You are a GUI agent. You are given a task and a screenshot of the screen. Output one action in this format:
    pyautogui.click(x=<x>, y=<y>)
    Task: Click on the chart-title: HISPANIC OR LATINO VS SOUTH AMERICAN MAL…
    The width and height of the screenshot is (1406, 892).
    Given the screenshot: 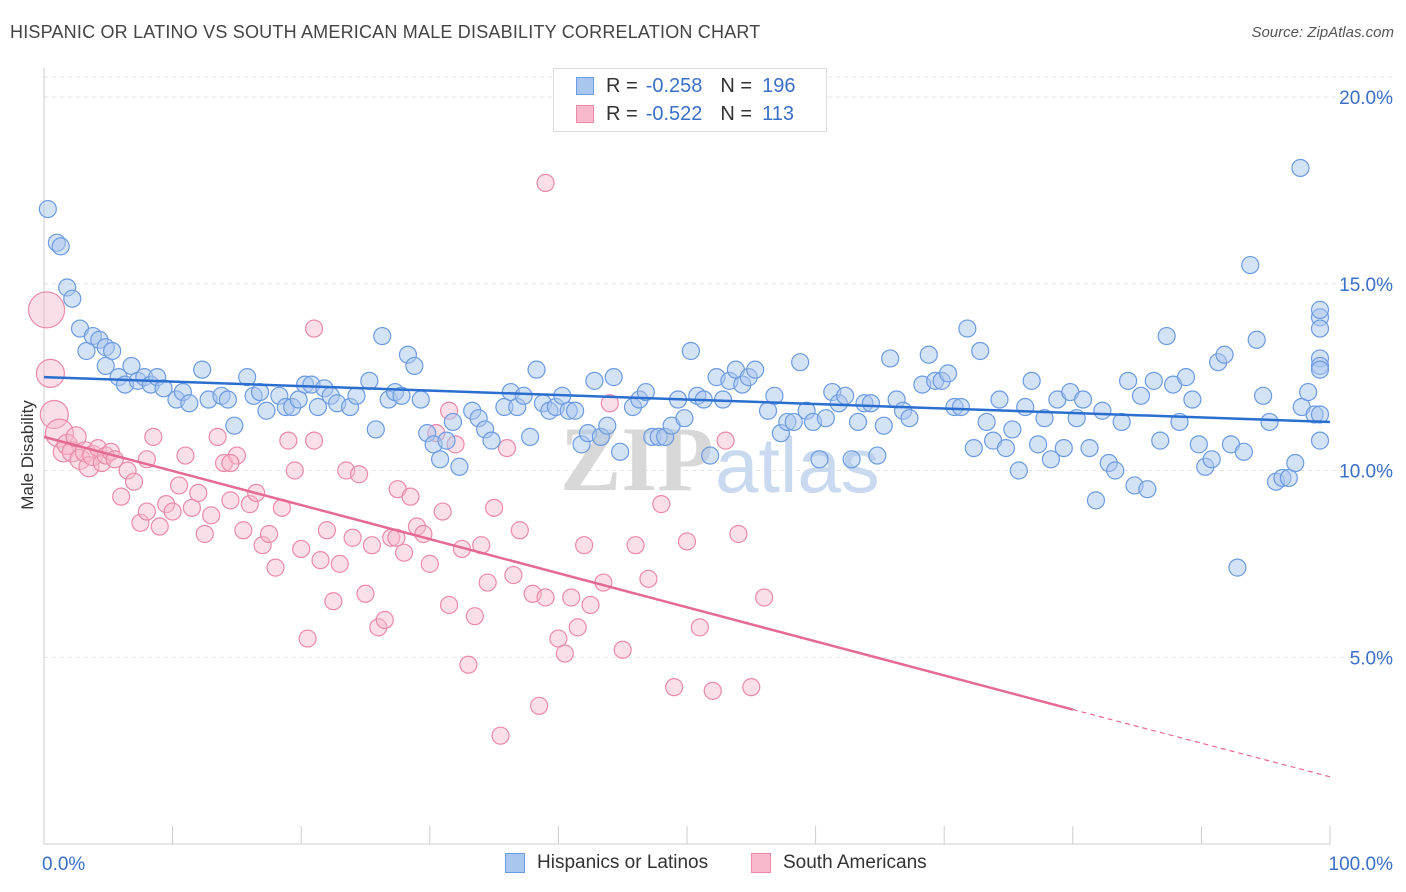 What is the action you would take?
    pyautogui.click(x=385, y=32)
    